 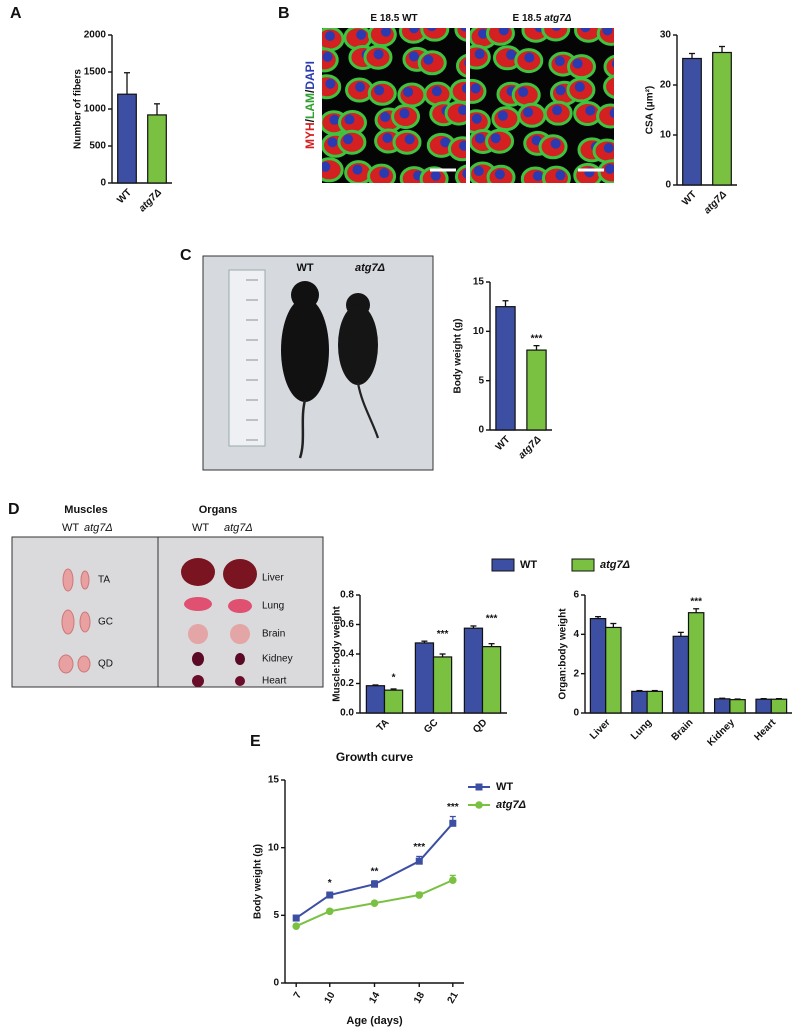 What do you see at coordinates (284, 13) in the screenshot?
I see `panel-label: B` at bounding box center [284, 13].